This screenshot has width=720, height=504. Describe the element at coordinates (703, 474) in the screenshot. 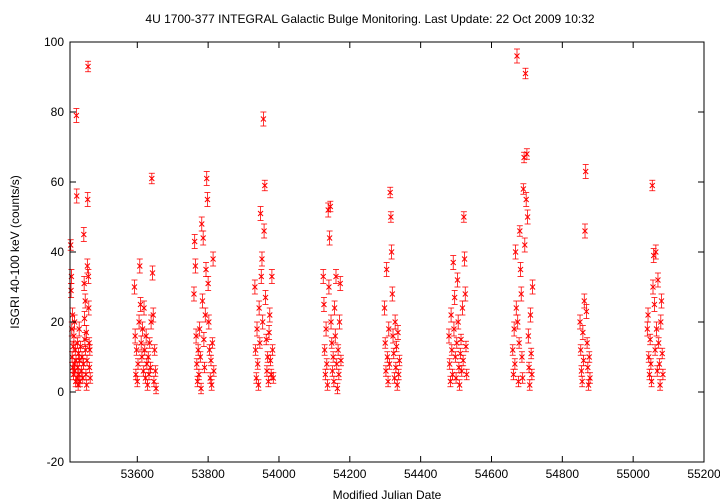

I see `x-tick-label: 55200` at that location.